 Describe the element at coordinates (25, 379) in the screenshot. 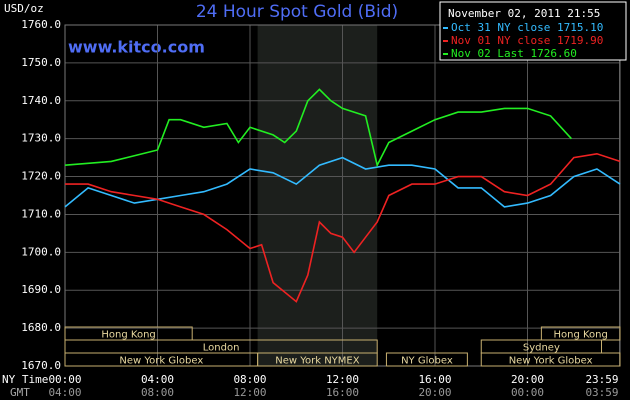

I see `x-label: NY Time` at that location.